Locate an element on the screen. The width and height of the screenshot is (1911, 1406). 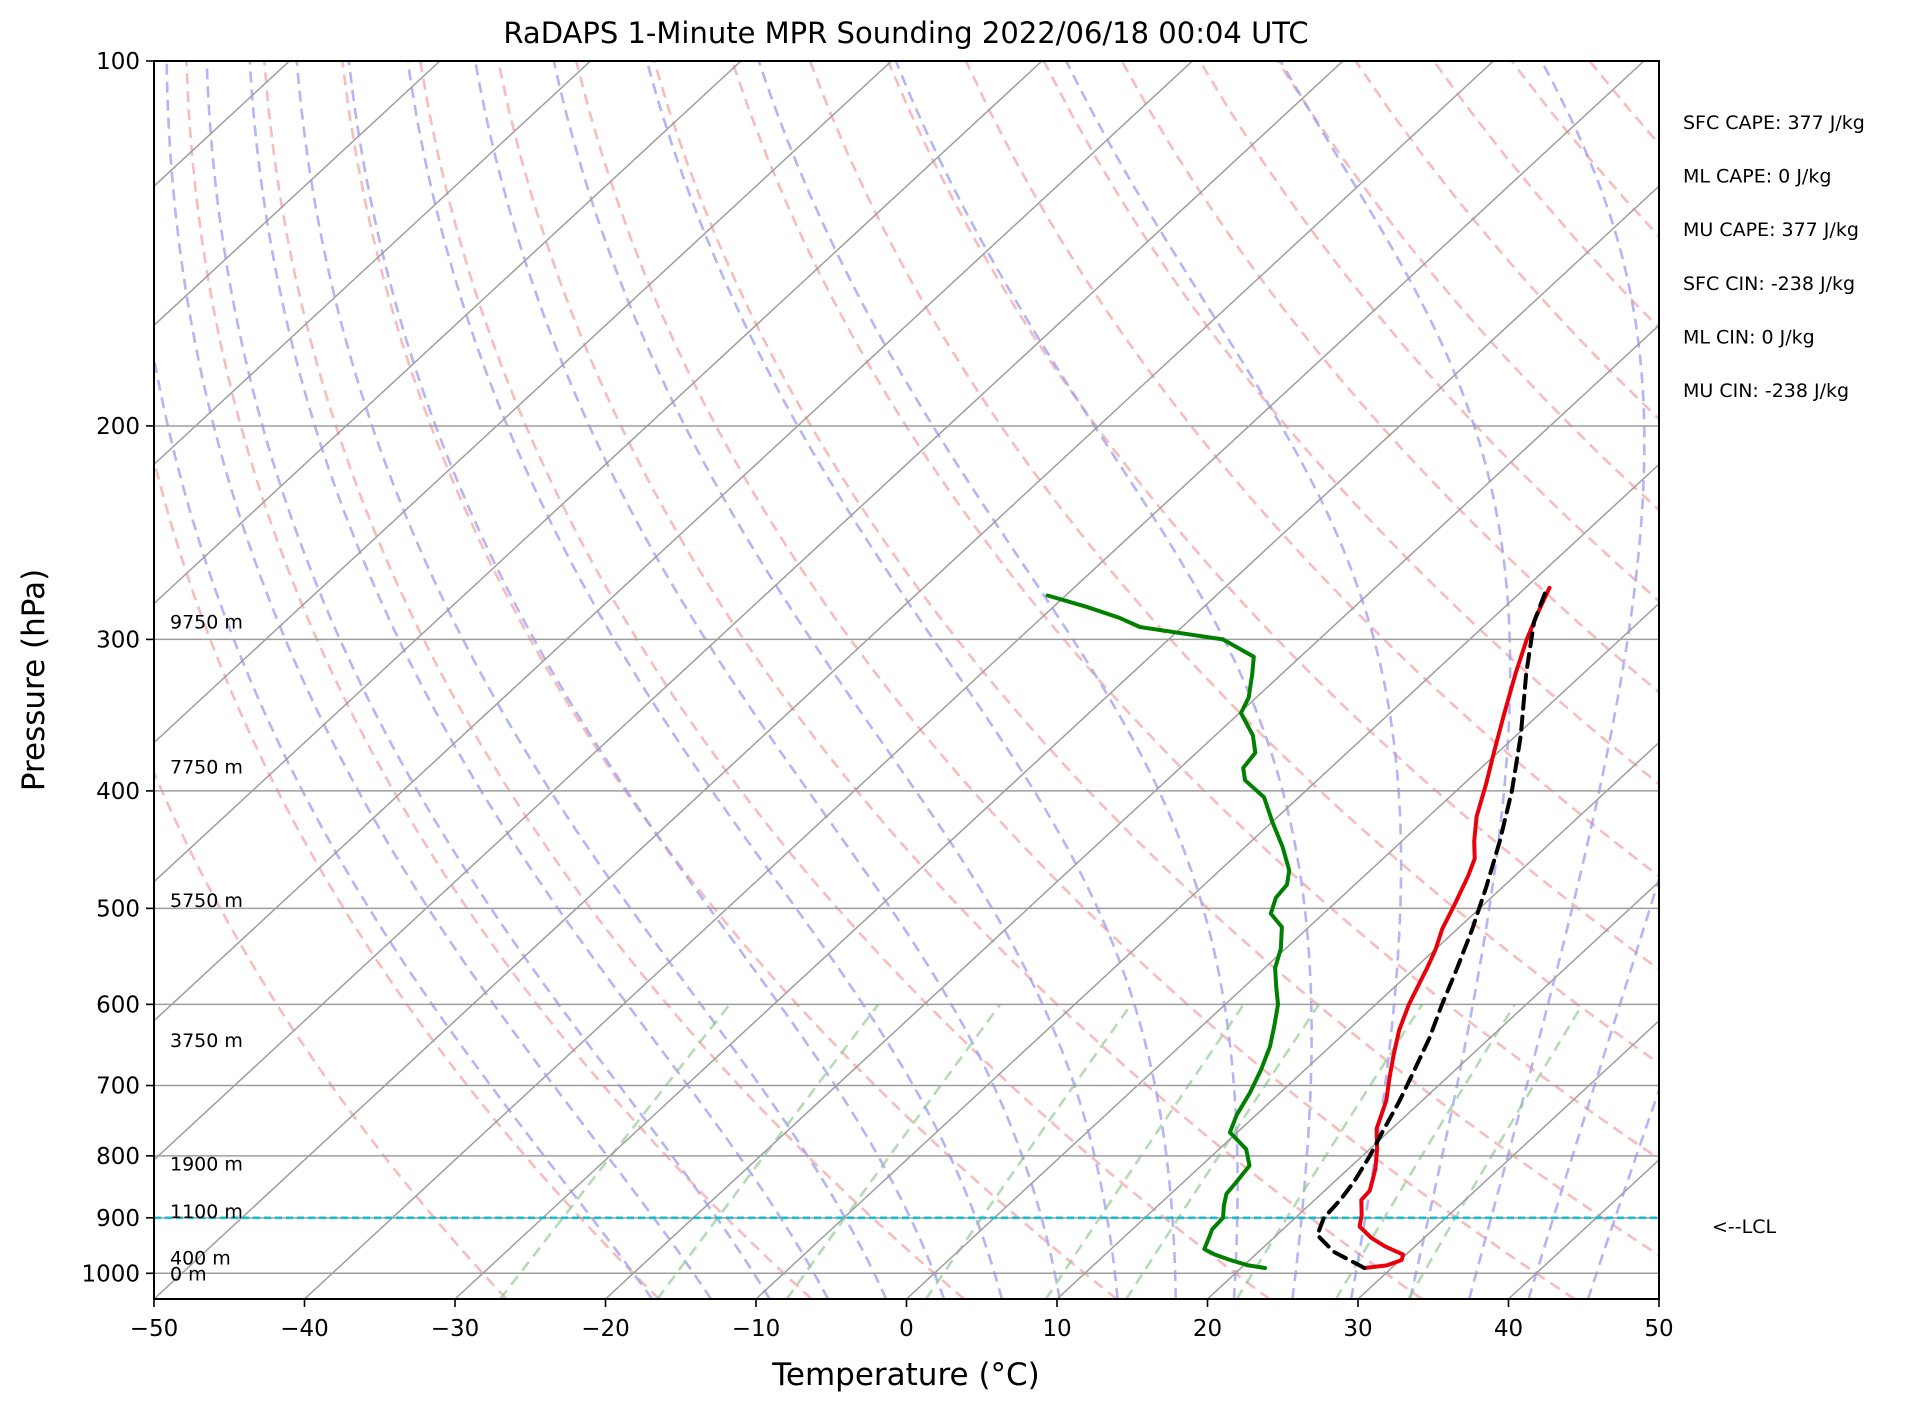
index-value: SFC CIN: -238 J/kg is located at coordinates (1769, 284).